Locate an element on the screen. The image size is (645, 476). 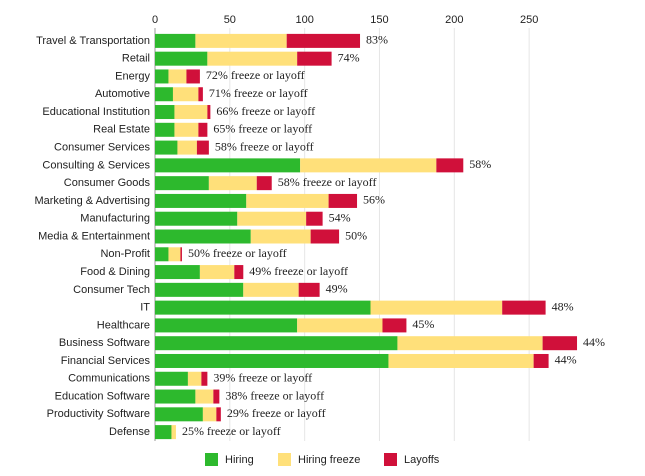
y-tick-label: Automotive is located at coordinates (122, 94).